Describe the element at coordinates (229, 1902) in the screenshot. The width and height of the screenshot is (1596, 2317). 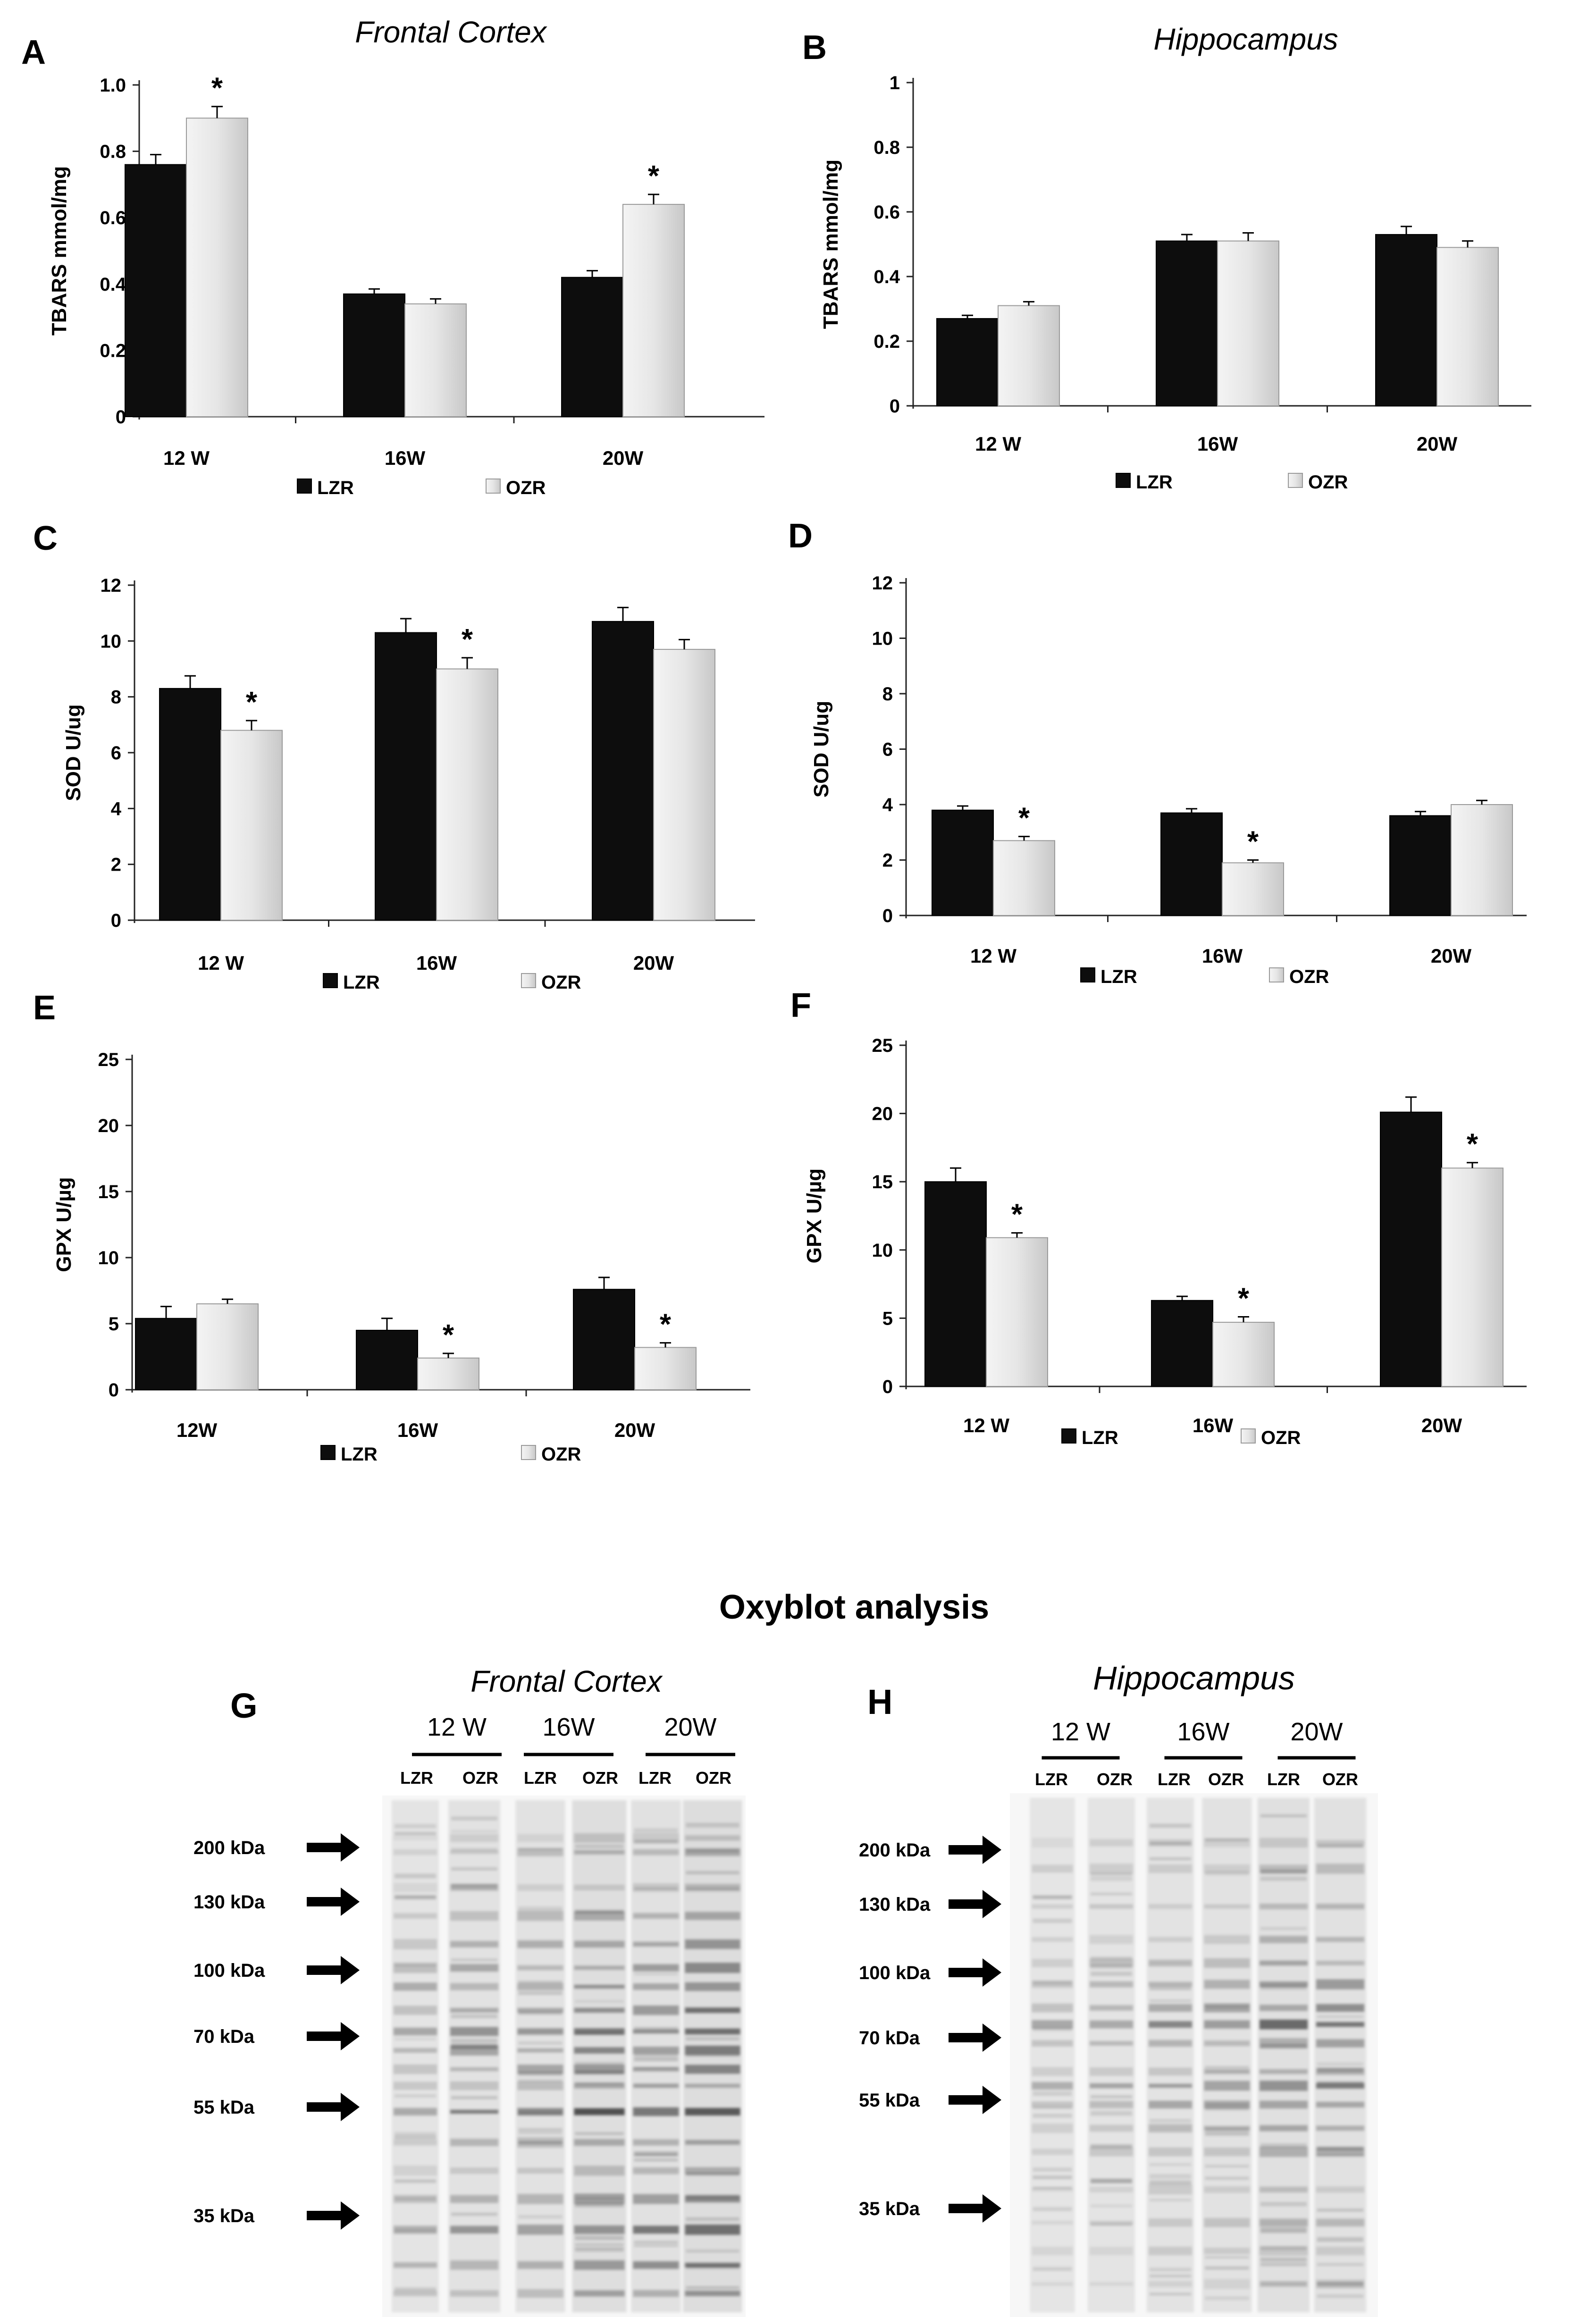
I see `marker-label: 130 kDa` at that location.